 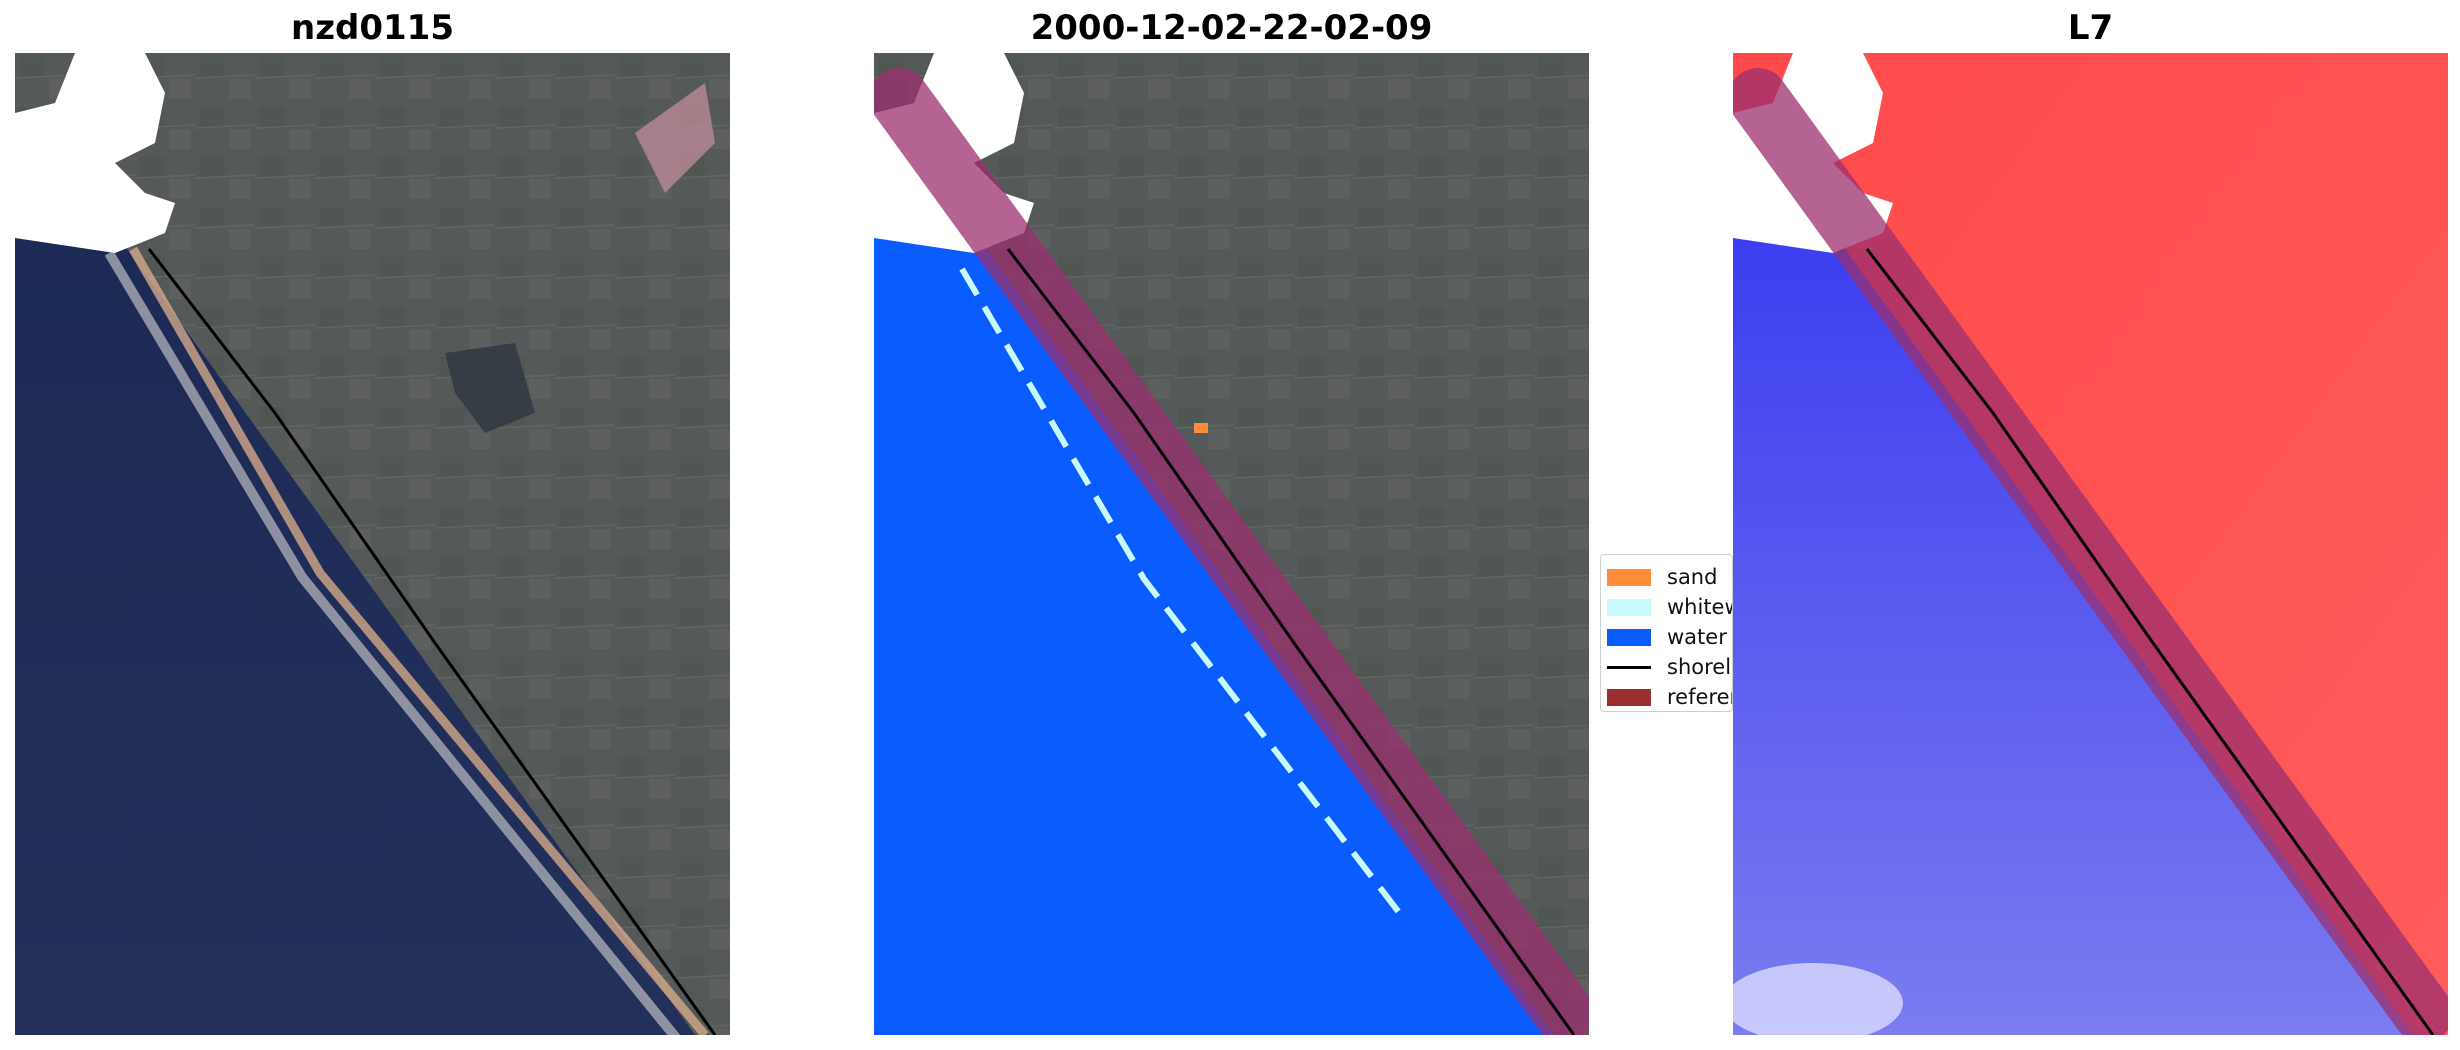 I want to click on whitewater-class, so click(x=1183, y=594).